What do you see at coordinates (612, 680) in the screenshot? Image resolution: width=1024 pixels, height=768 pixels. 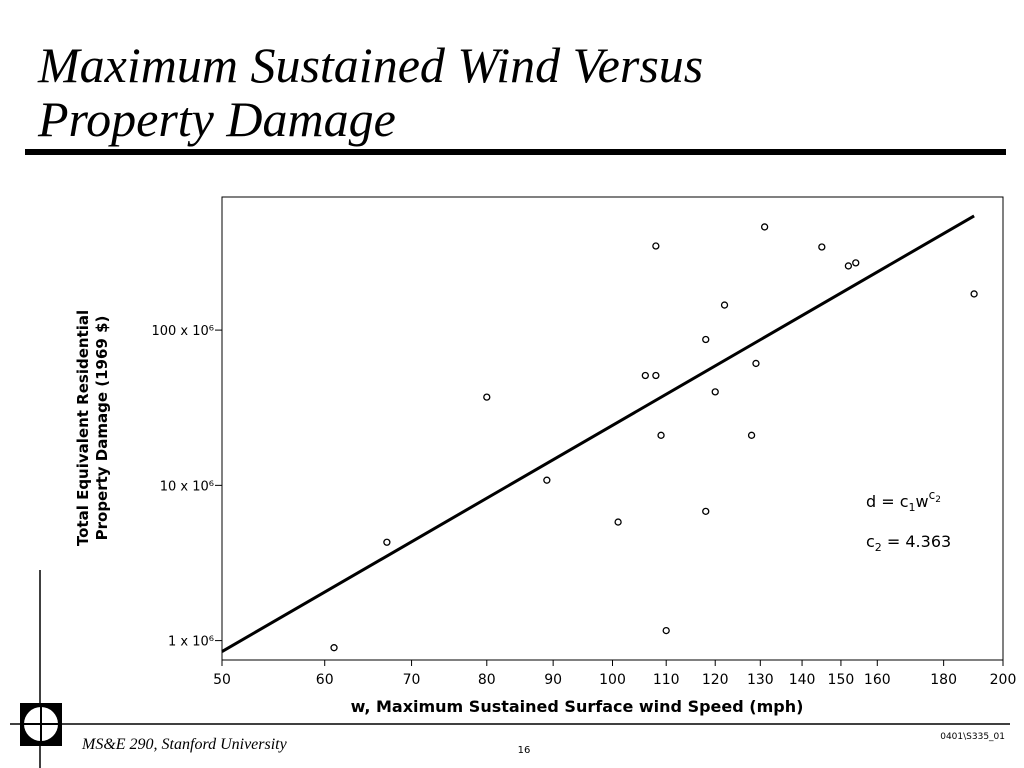 I see `x-tick-label: 100` at bounding box center [612, 680].